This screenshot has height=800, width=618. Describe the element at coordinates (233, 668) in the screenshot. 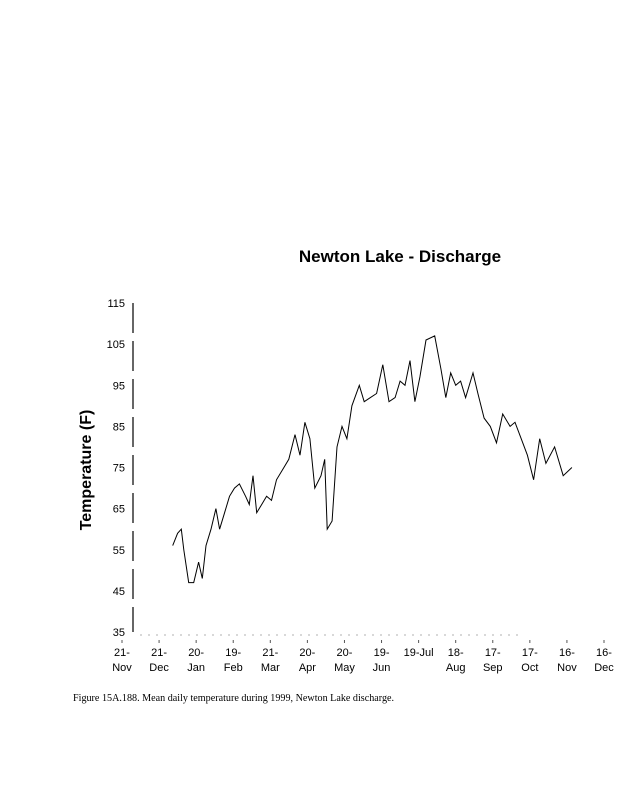

I see `x-tick-label: Feb` at that location.